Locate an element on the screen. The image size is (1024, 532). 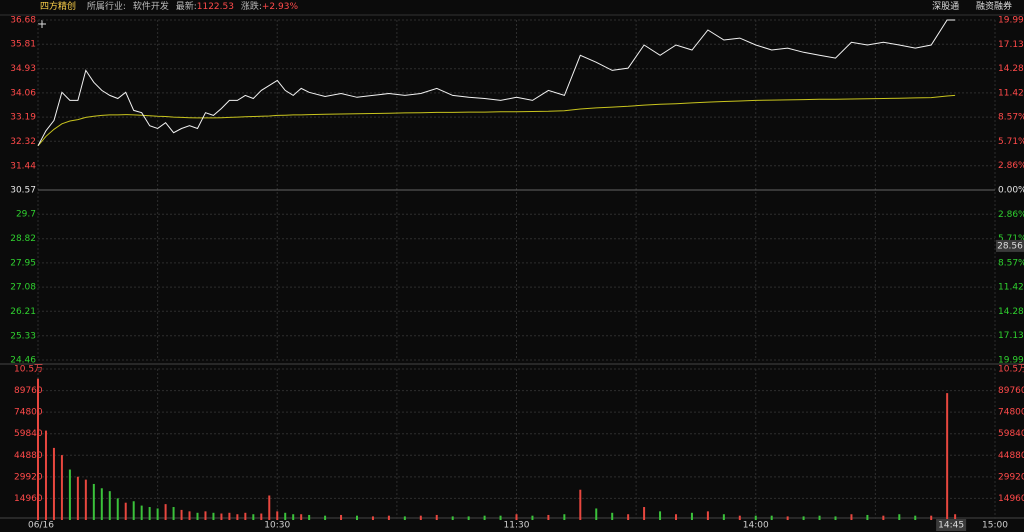
cursor-time: 14:45 is located at coordinates (951, 526).